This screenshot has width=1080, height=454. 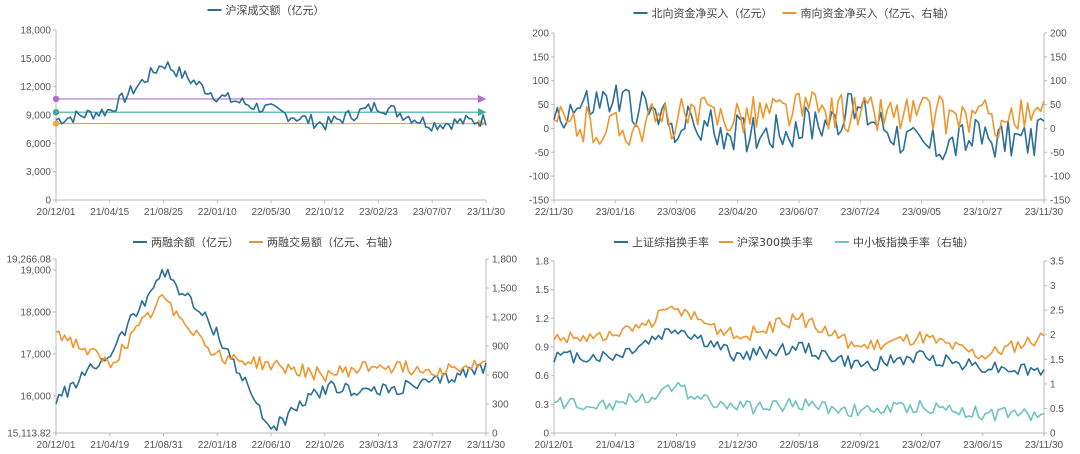 What do you see at coordinates (1053, 286) in the screenshot?
I see `y-right-tick-label: 3` at bounding box center [1053, 286].